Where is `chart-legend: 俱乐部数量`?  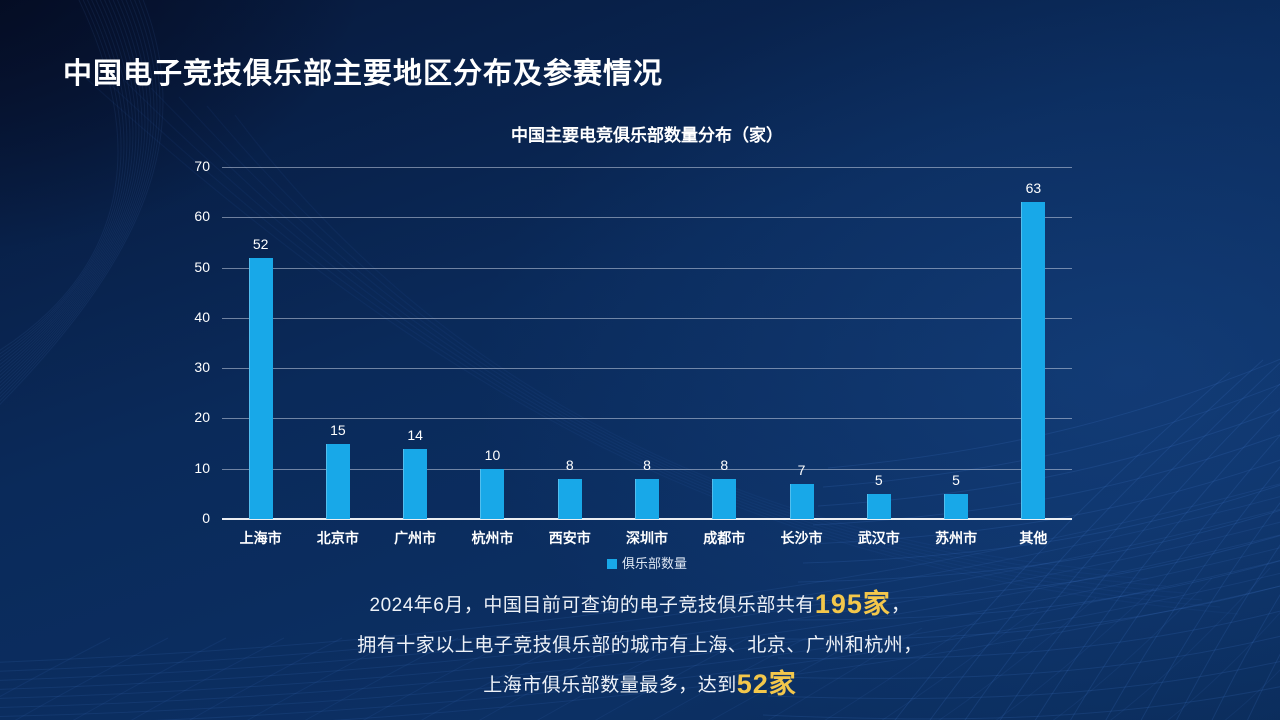
chart-legend: 俱乐部数量 is located at coordinates (647, 562).